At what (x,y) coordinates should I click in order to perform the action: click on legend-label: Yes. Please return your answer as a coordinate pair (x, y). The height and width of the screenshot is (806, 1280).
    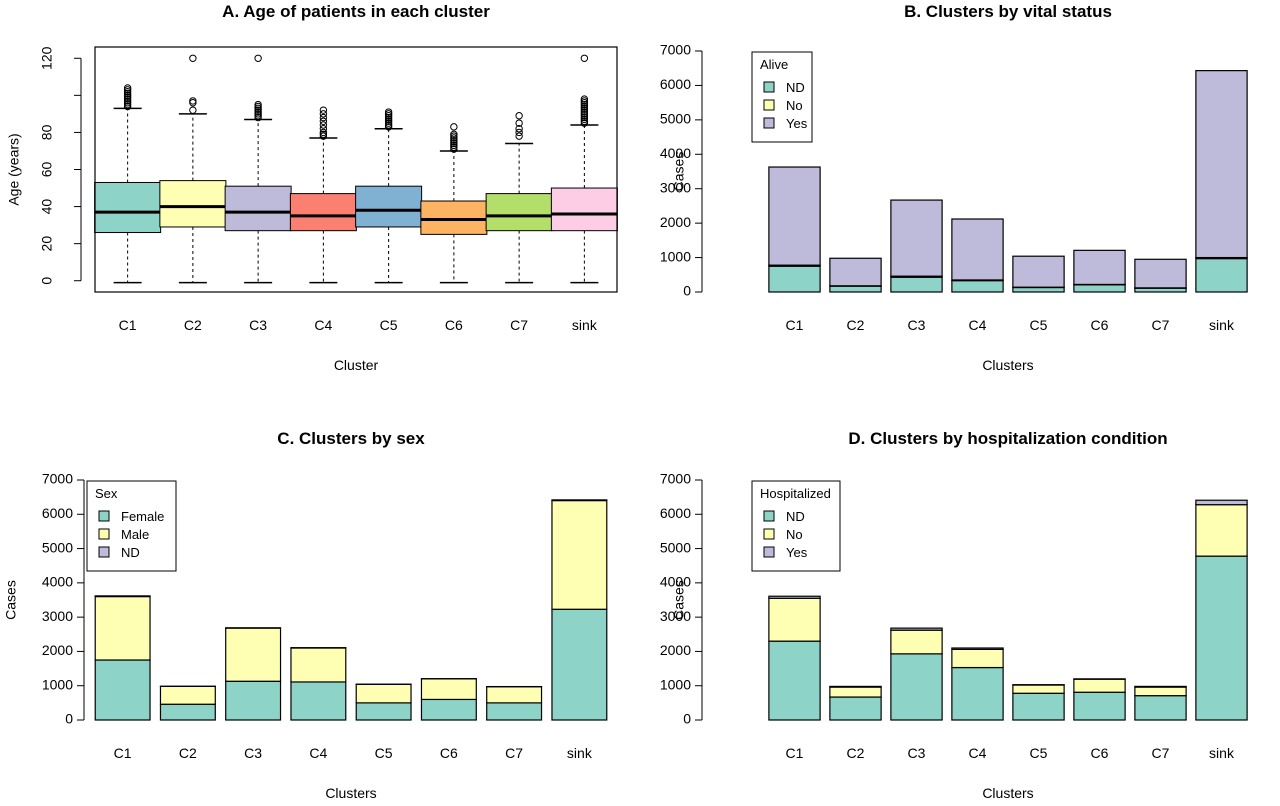
    Looking at the image, I should click on (797, 552).